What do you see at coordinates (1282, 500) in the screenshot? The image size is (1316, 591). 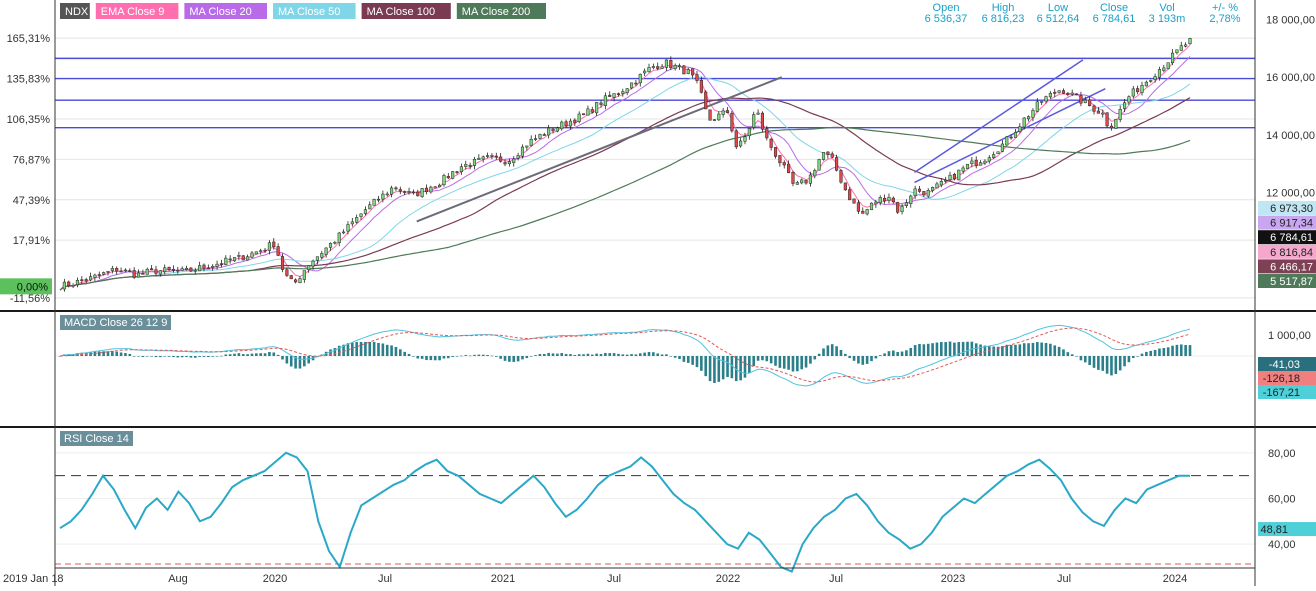 I see `rsi-tick-label: 60,00` at bounding box center [1282, 500].